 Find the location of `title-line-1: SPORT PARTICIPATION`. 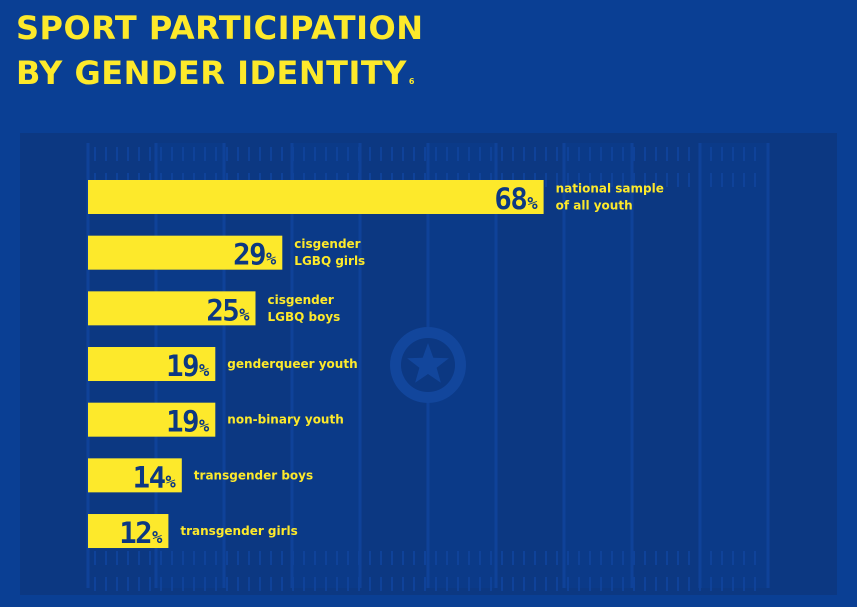

title-line-1: SPORT PARTICIPATION is located at coordinates (220, 28).